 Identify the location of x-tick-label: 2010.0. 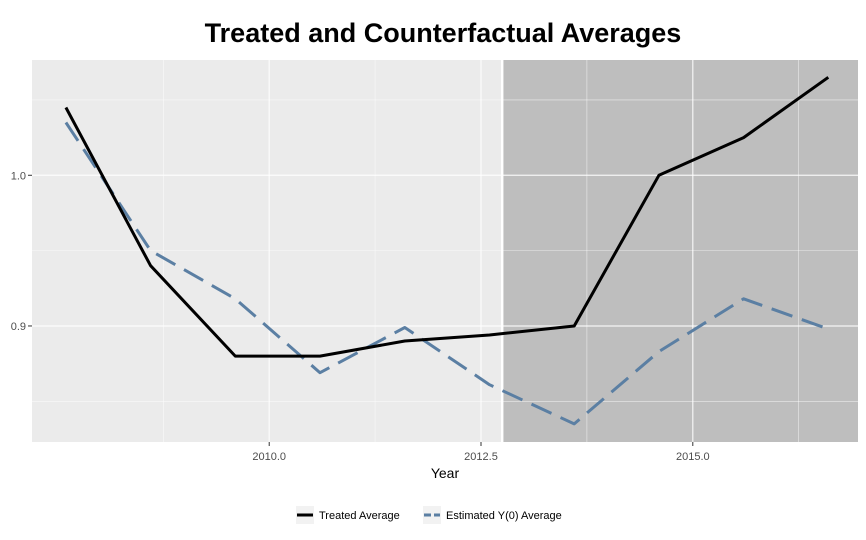
(269, 457).